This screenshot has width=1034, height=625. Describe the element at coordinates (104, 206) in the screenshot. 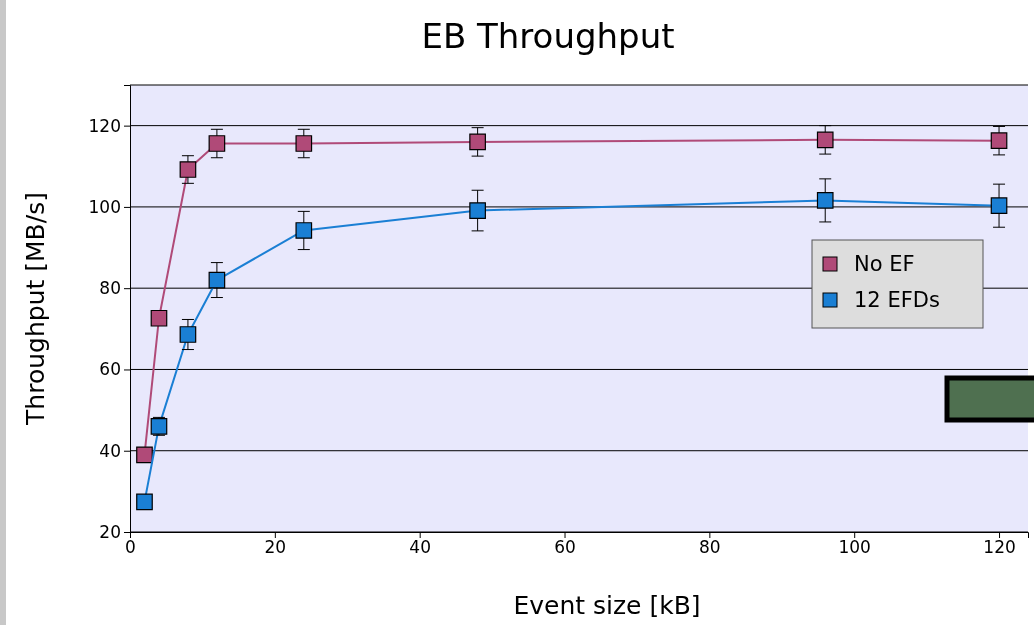

I see `y-tick-label: 100` at that location.